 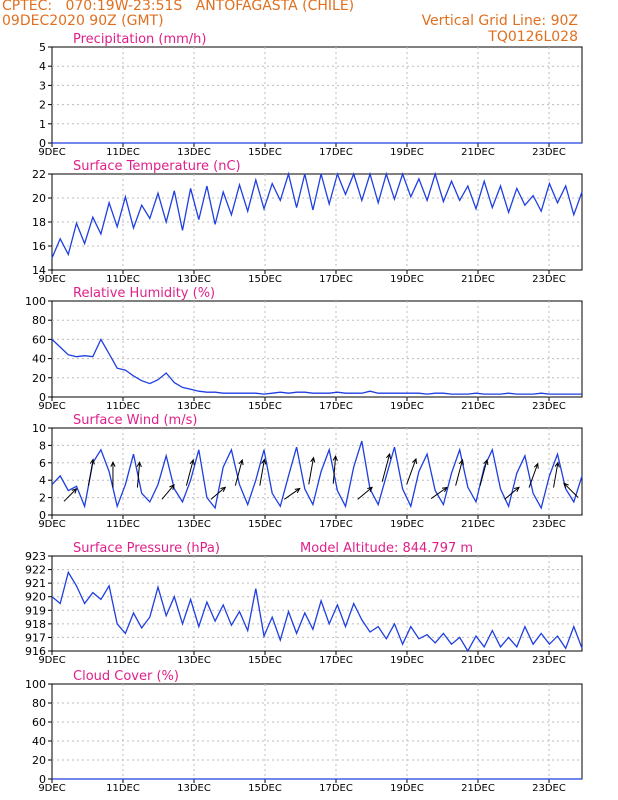 What do you see at coordinates (42, 105) in the screenshot?
I see `y-tick-label: 2` at bounding box center [42, 105].